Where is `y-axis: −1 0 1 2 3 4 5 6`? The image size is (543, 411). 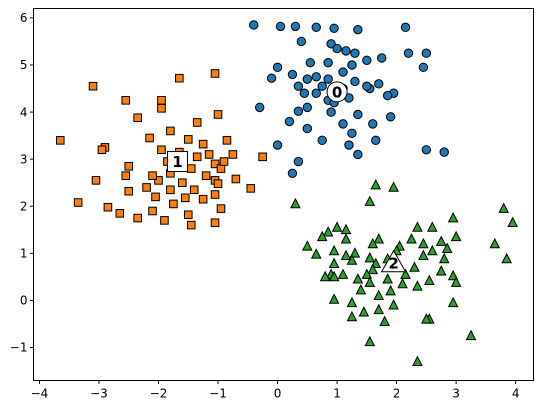
y-axis: −1 0 1 2 3 4 5 6 is located at coordinates (22, 183).